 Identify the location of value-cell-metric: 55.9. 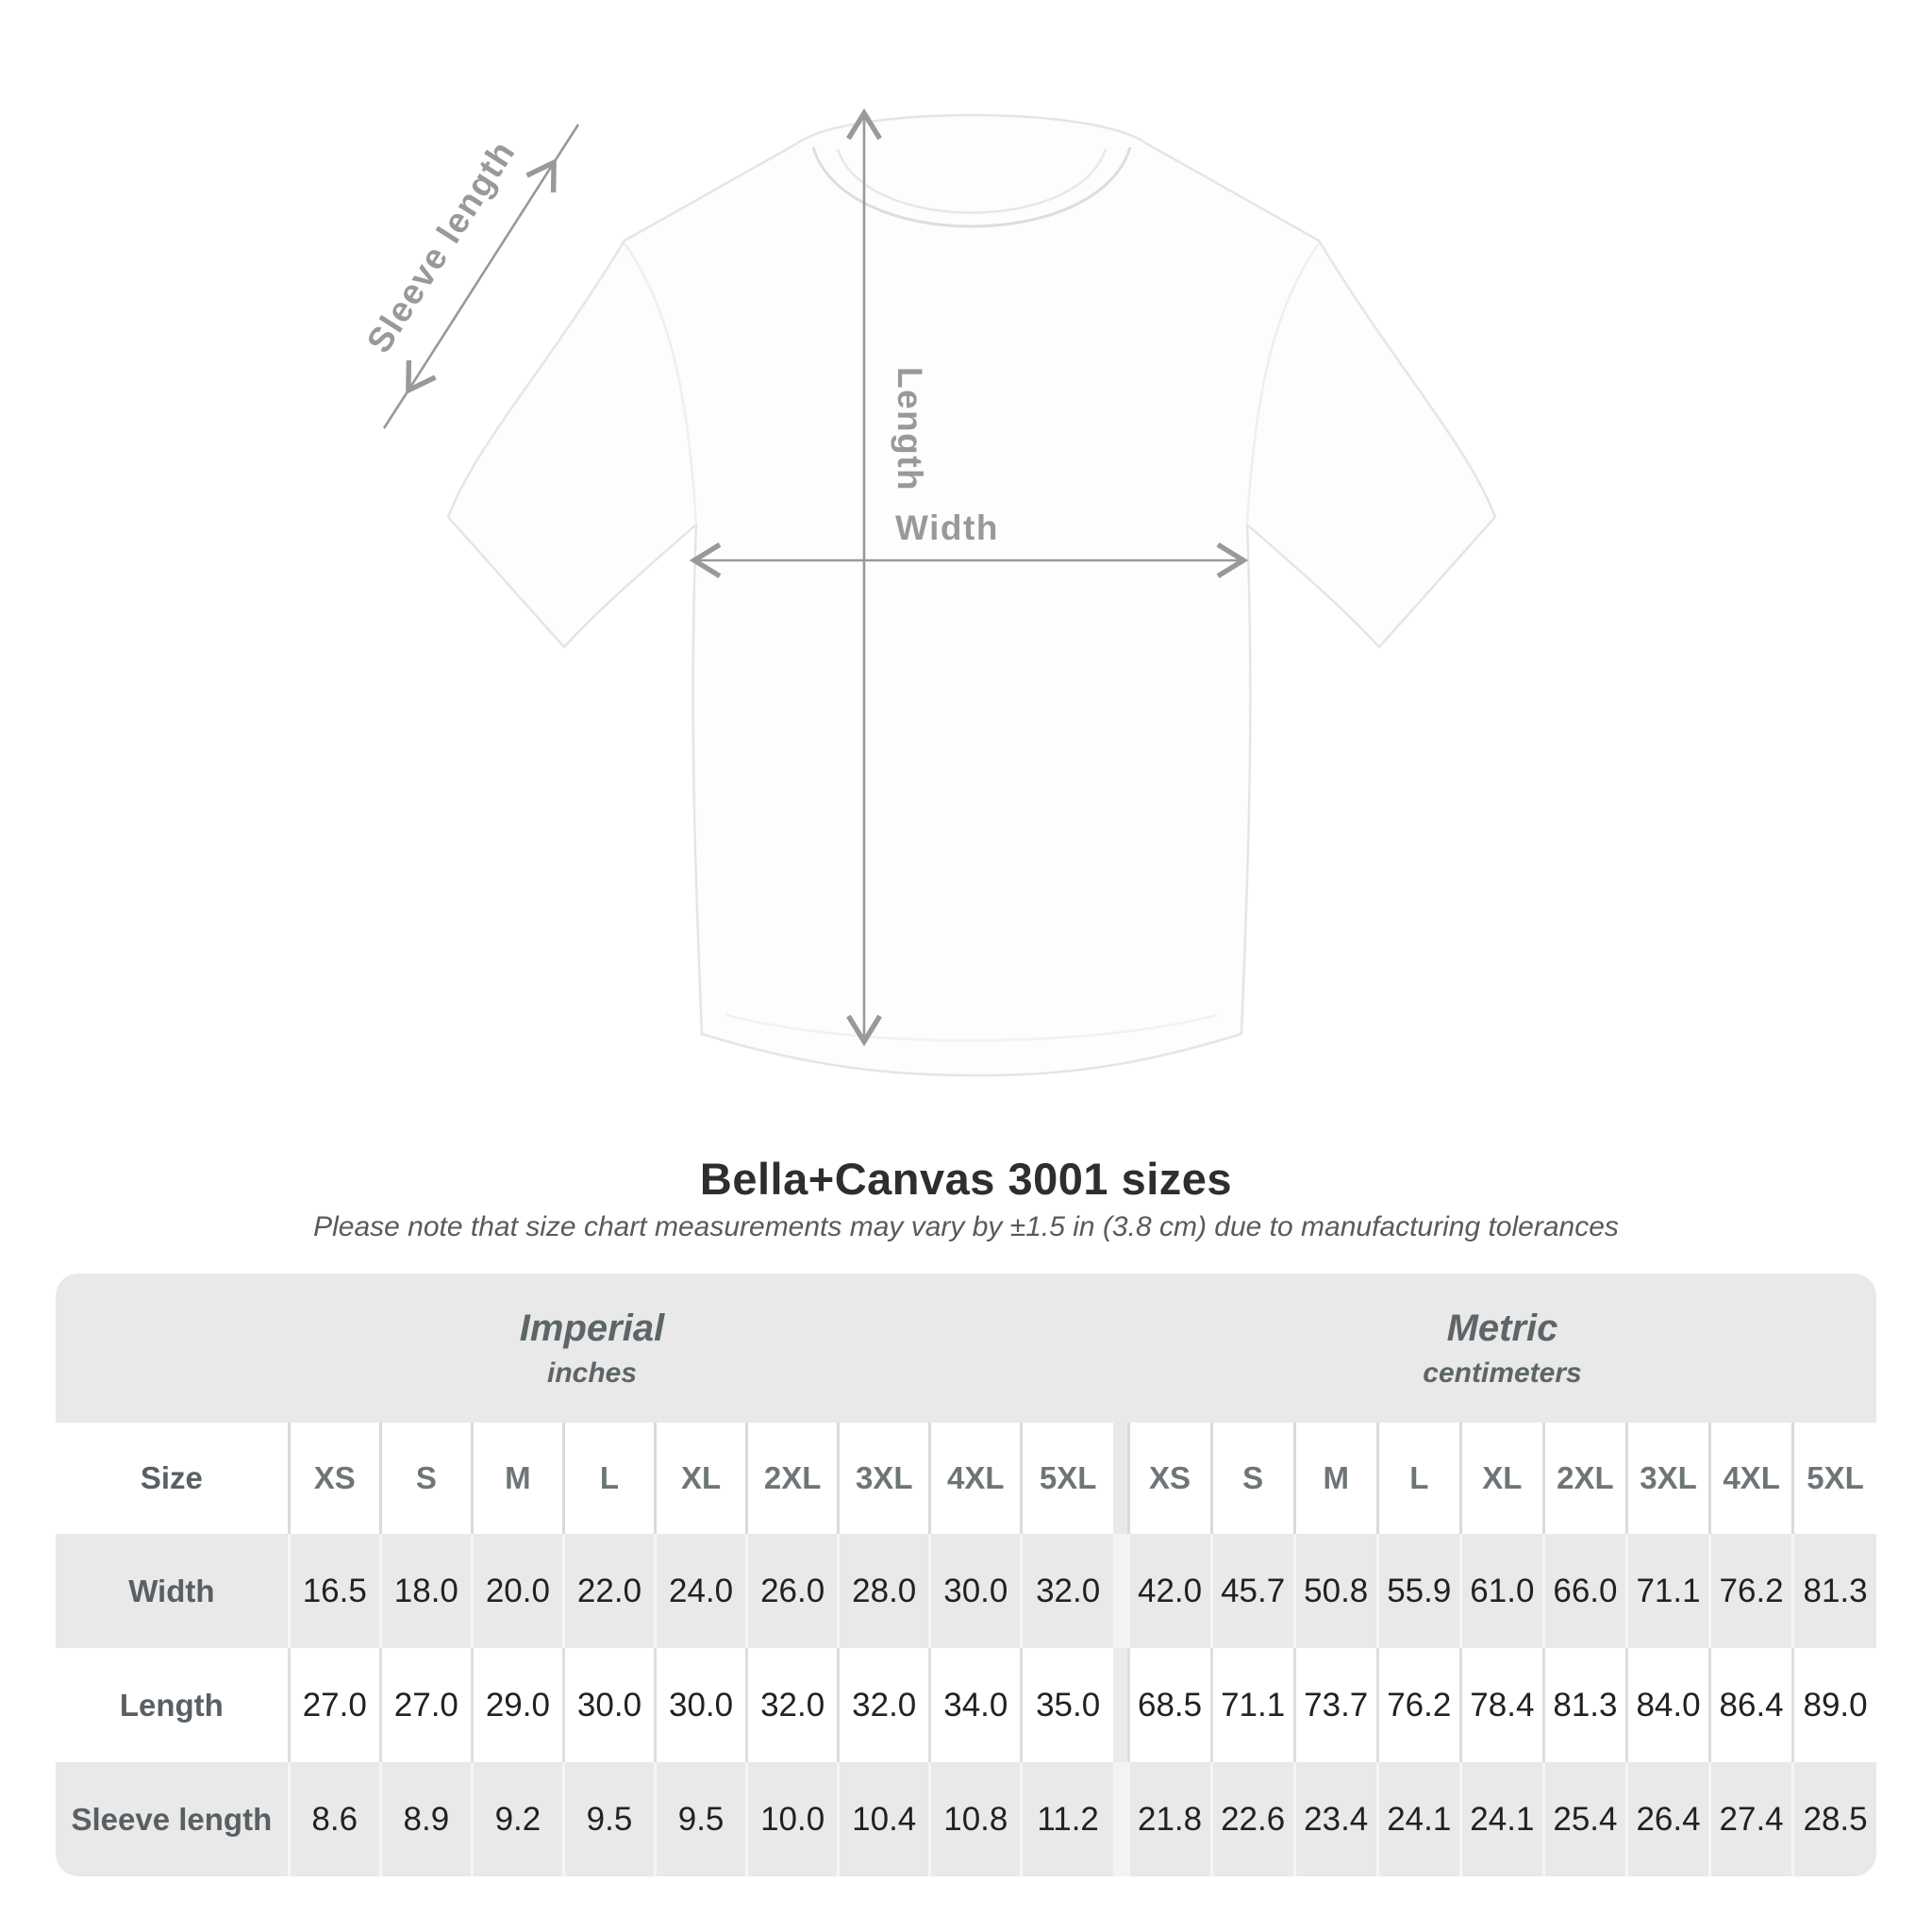
(1418, 1591).